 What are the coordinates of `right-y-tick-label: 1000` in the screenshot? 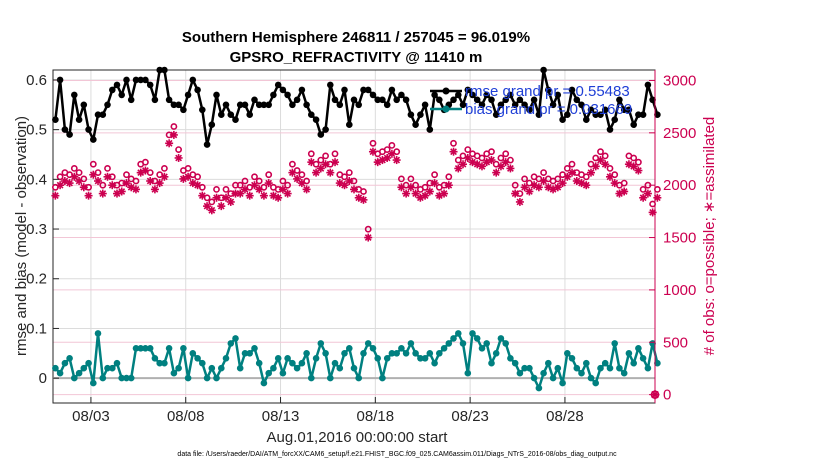 It's located at (679, 290).